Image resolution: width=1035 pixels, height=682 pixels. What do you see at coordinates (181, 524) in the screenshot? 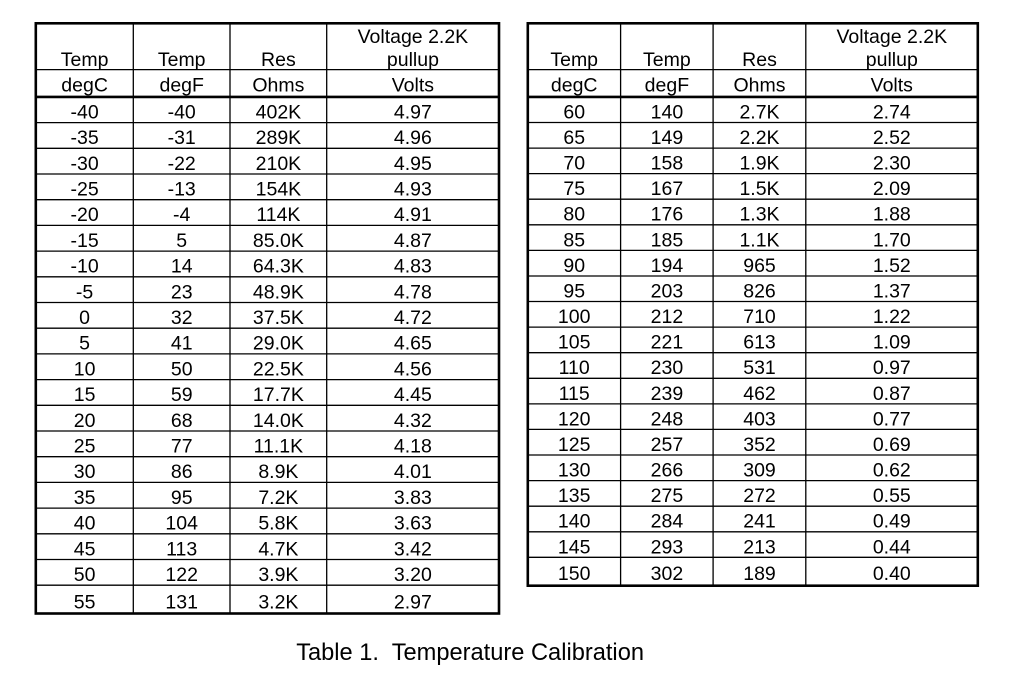
I see `svg-text: 104` at bounding box center [181, 524].